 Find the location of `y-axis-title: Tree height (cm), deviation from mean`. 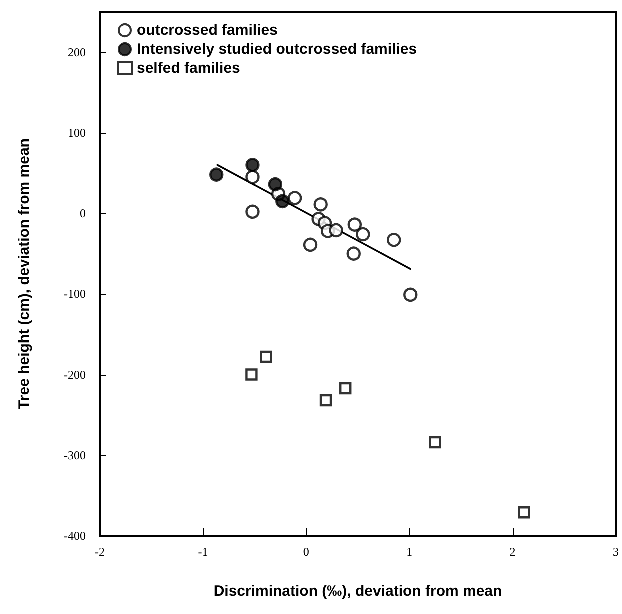

y-axis-title: Tree height (cm), deviation from mean is located at coordinates (24, 274).